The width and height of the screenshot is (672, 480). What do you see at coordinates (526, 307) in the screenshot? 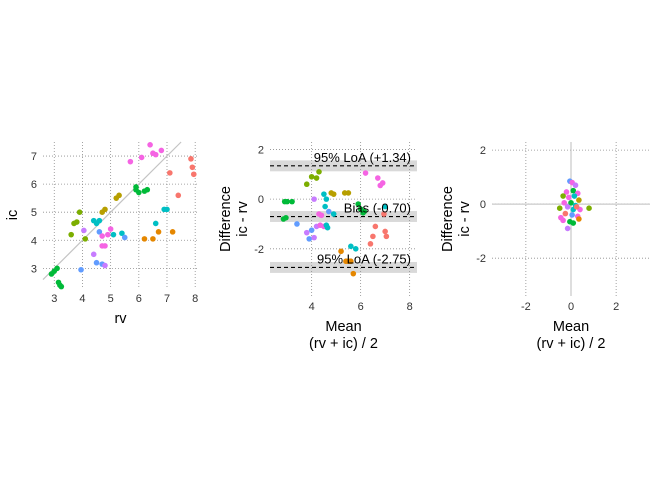
I see `x-tick-label: -2` at bounding box center [526, 307].